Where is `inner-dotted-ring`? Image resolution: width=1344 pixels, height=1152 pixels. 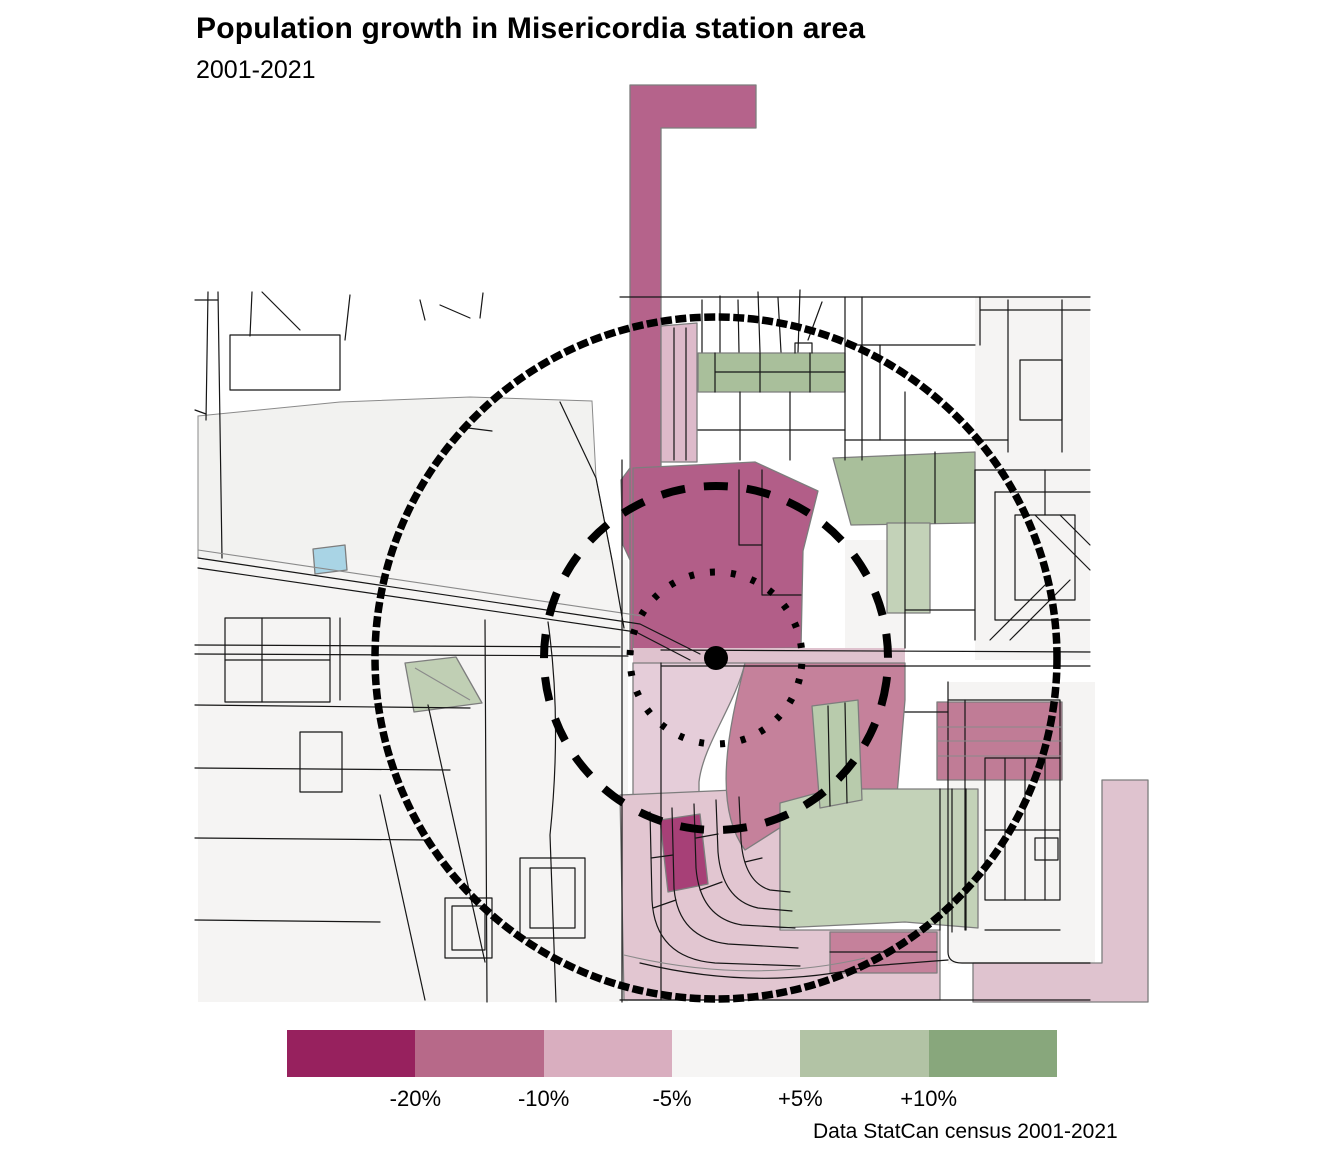
inner-dotted-ring is located at coordinates (716, 658).